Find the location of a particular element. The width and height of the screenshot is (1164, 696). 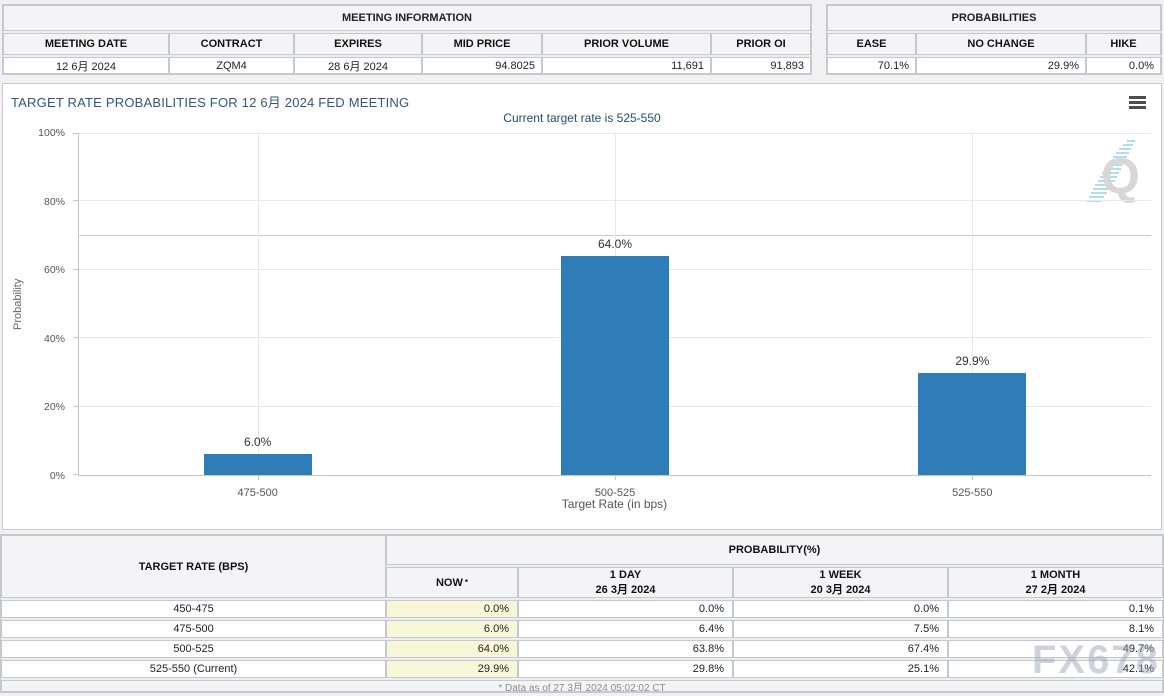

week1-cell: 25.1% is located at coordinates (840, 669).